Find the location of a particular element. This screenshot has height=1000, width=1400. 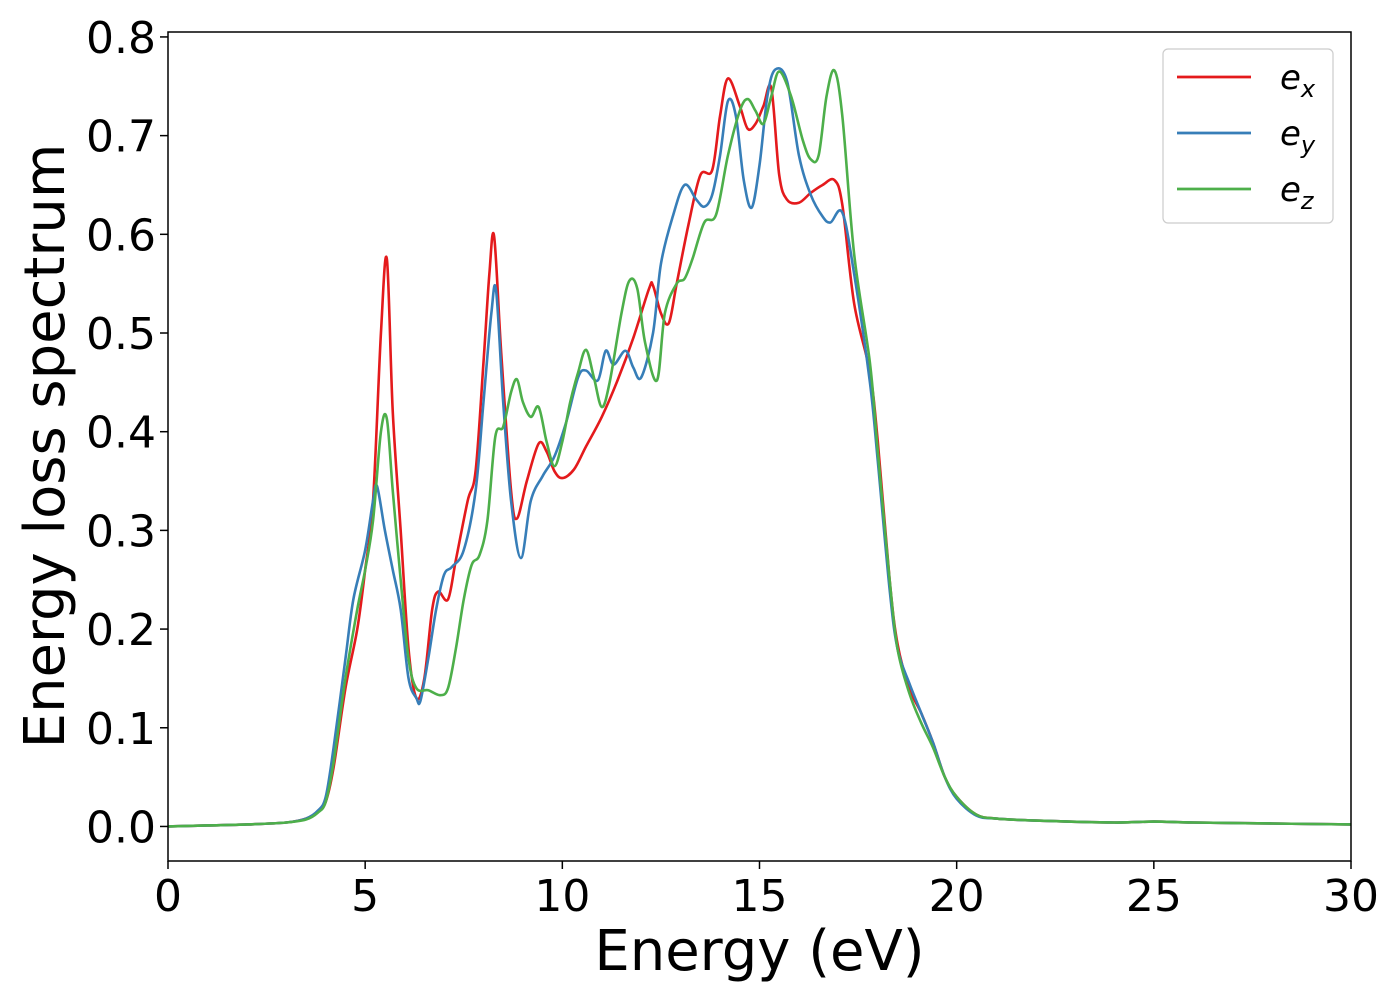

y-tick-label: 0.7 is located at coordinates (121, 137).